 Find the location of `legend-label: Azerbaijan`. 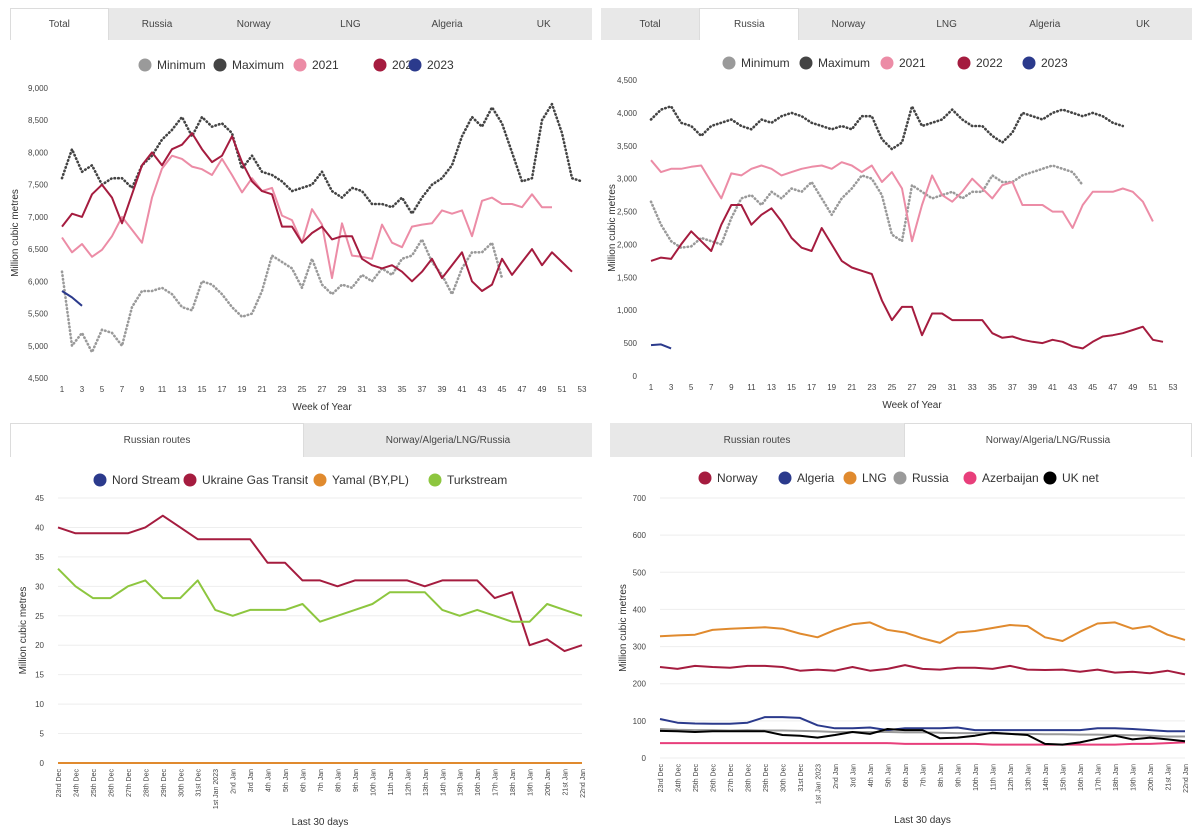

legend-label: Azerbaijan is located at coordinates (1010, 478).